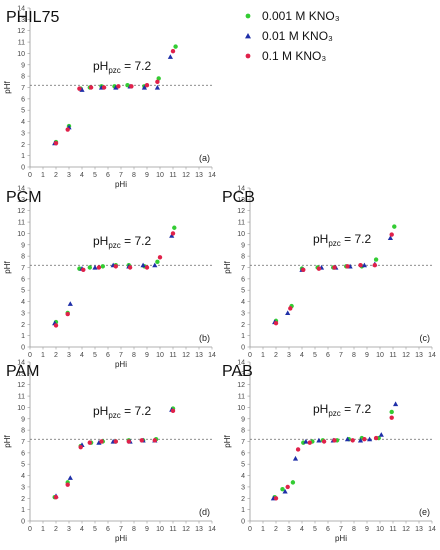 The width and height of the screenshot is (440, 550). What do you see at coordinates (243, 245) in the screenshot?
I see `y-tick-label: 9` at bounding box center [243, 245].